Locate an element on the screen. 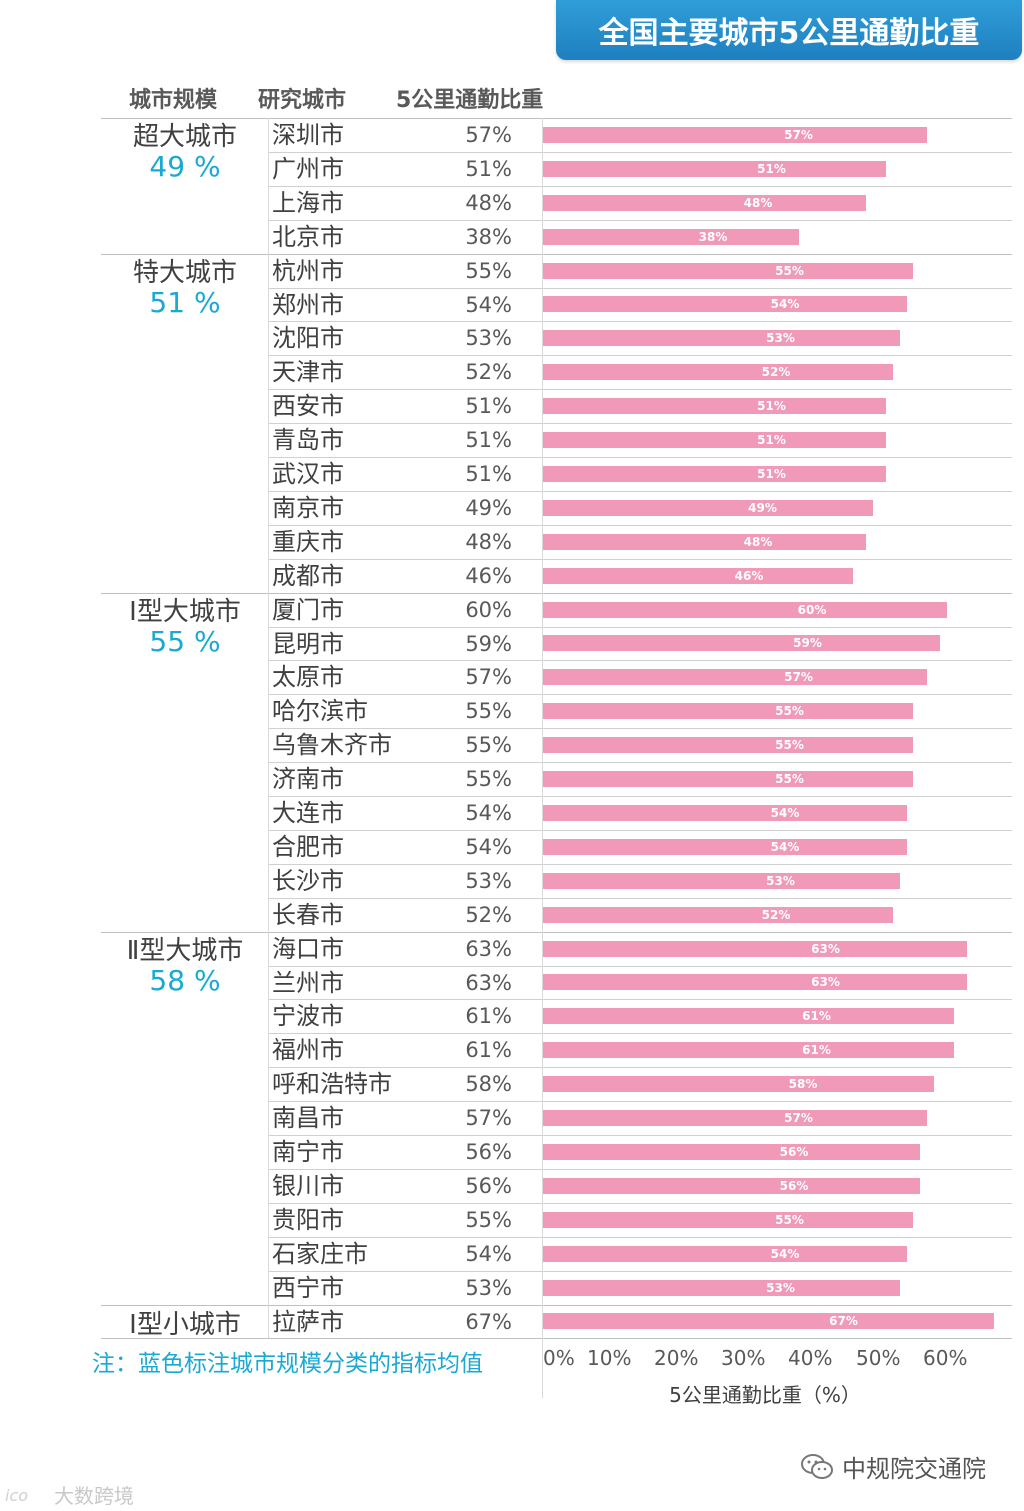 Image resolution: width=1024 pixels, height=1511 pixels. bar-label: 38% is located at coordinates (713, 236).